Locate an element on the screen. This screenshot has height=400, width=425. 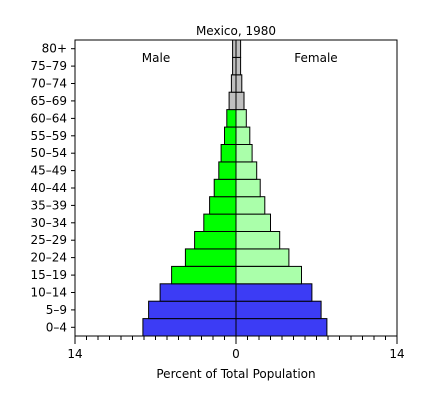
y-tick-label-5: 25–29 is located at coordinates (48, 240).